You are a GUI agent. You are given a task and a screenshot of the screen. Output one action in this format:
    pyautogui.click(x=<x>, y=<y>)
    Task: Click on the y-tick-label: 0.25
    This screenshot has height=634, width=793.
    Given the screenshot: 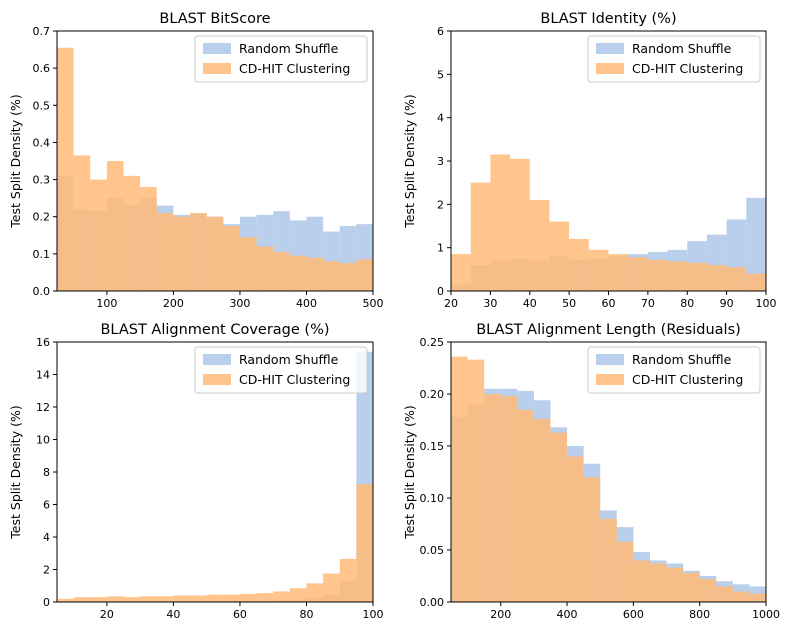 What is the action you would take?
    pyautogui.click(x=432, y=342)
    